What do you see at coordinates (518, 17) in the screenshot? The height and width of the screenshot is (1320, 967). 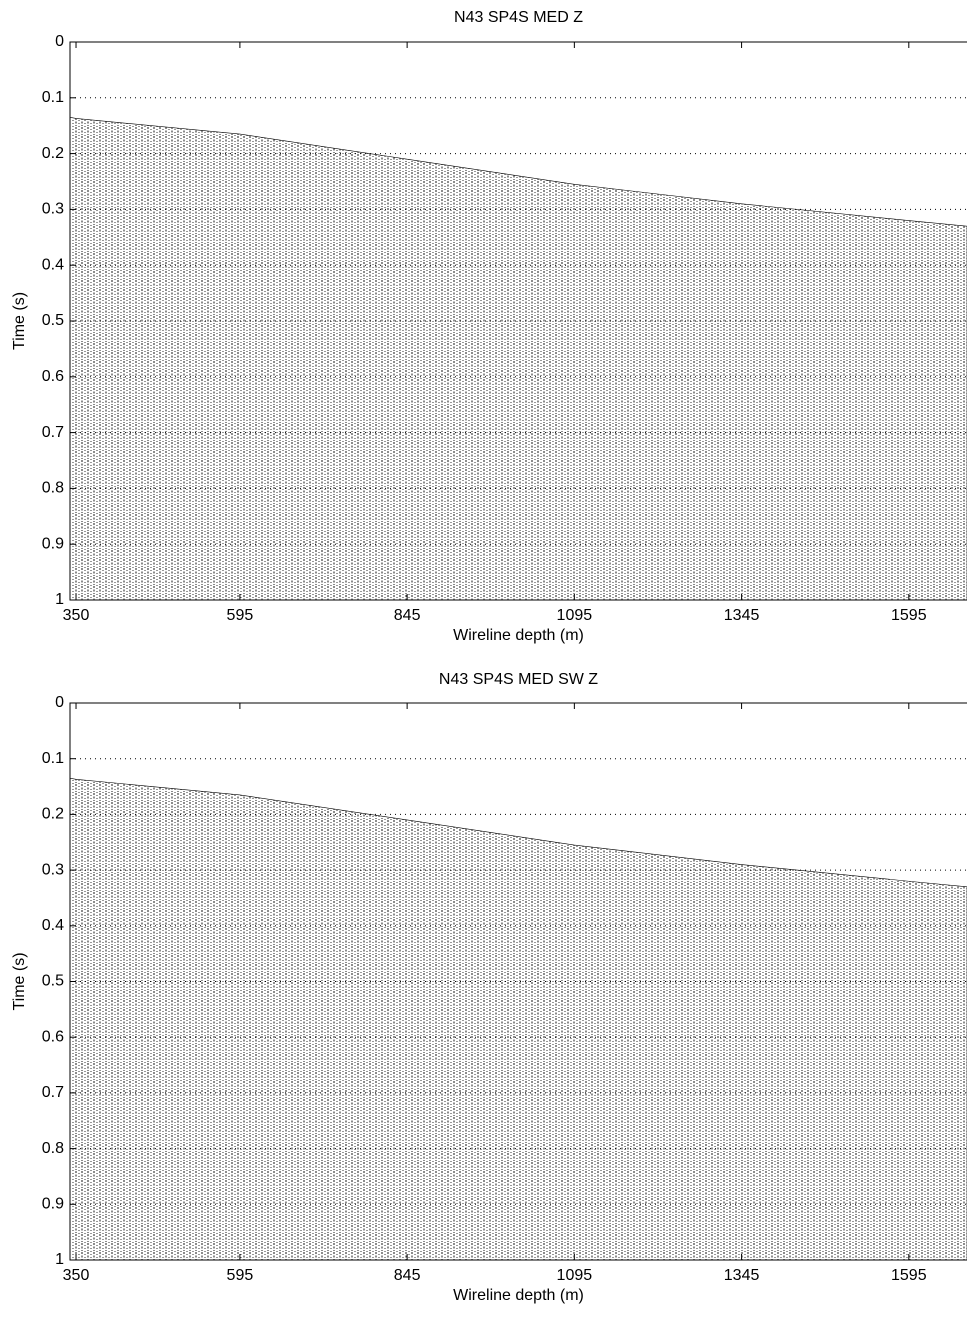 I see `chart-title: N43 SP4S MED Z` at bounding box center [518, 17].